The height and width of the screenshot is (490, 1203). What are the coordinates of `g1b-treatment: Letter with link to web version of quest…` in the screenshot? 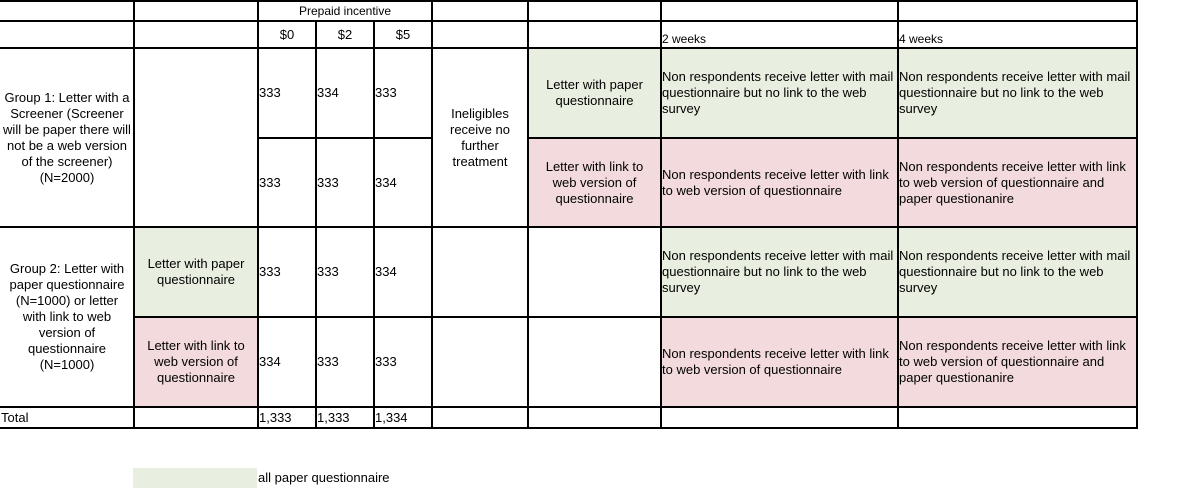 It's located at (594, 182).